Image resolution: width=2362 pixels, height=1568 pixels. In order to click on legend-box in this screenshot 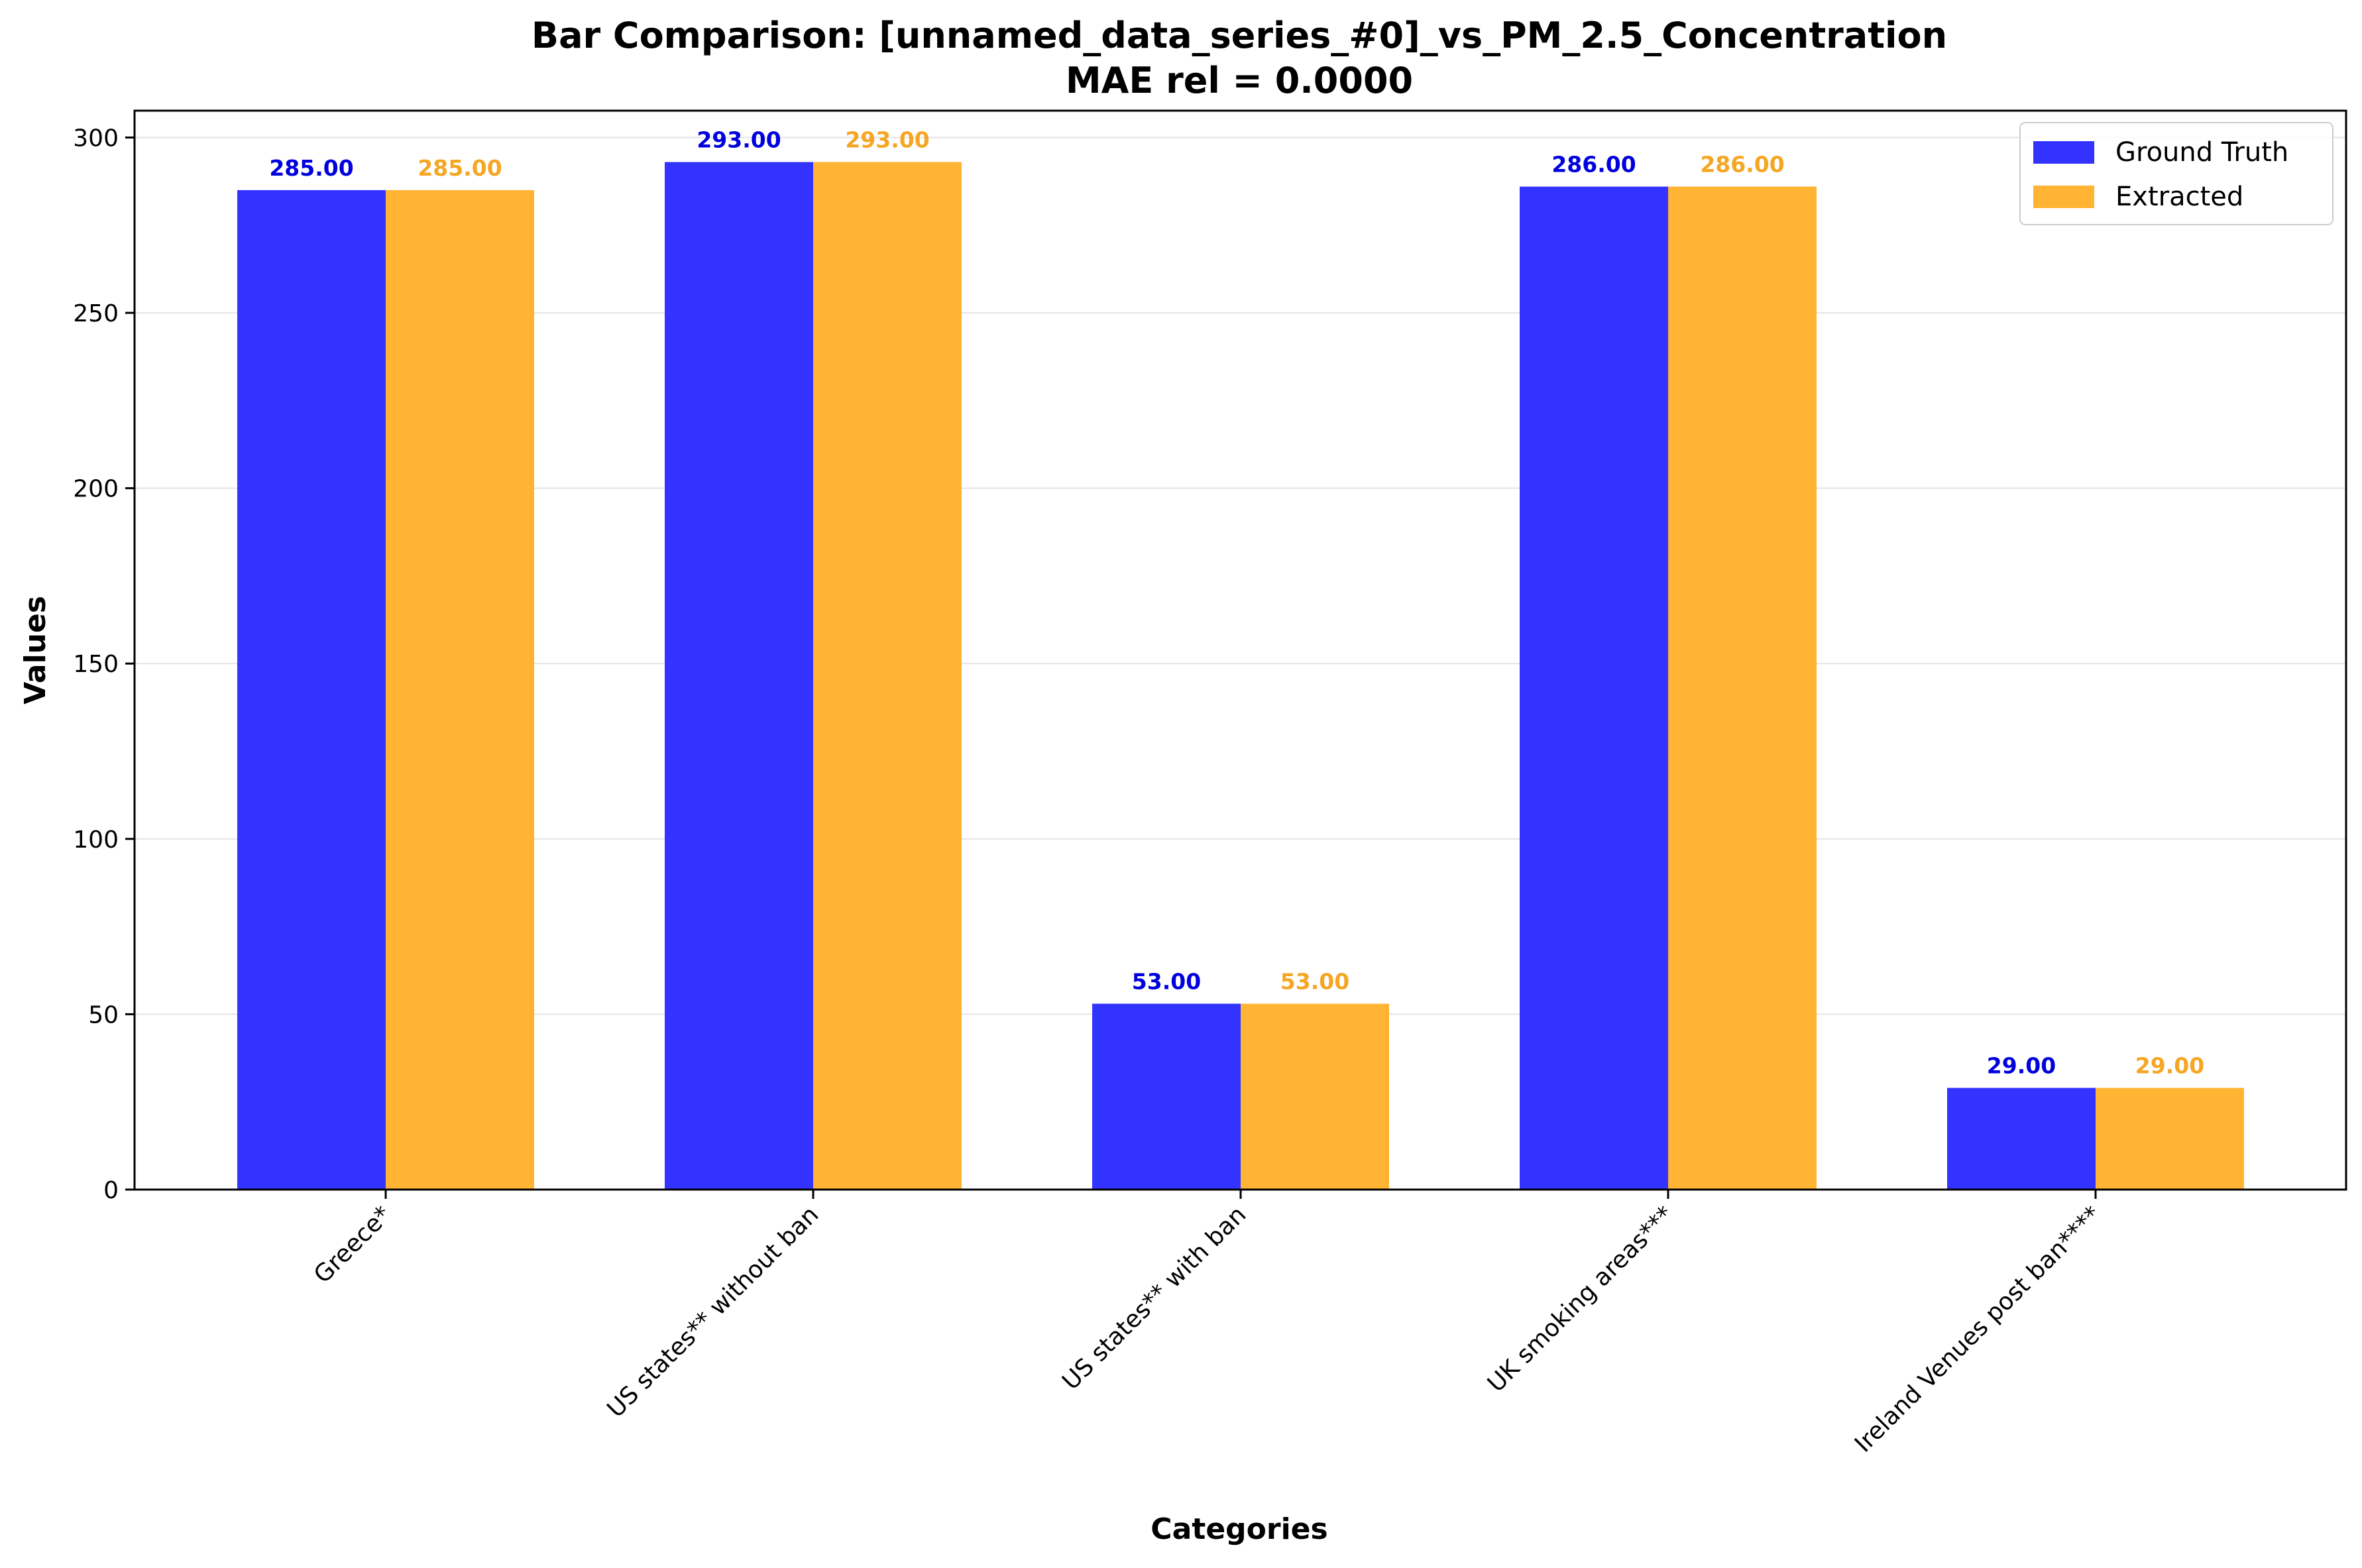, I will do `click(2176, 173)`.